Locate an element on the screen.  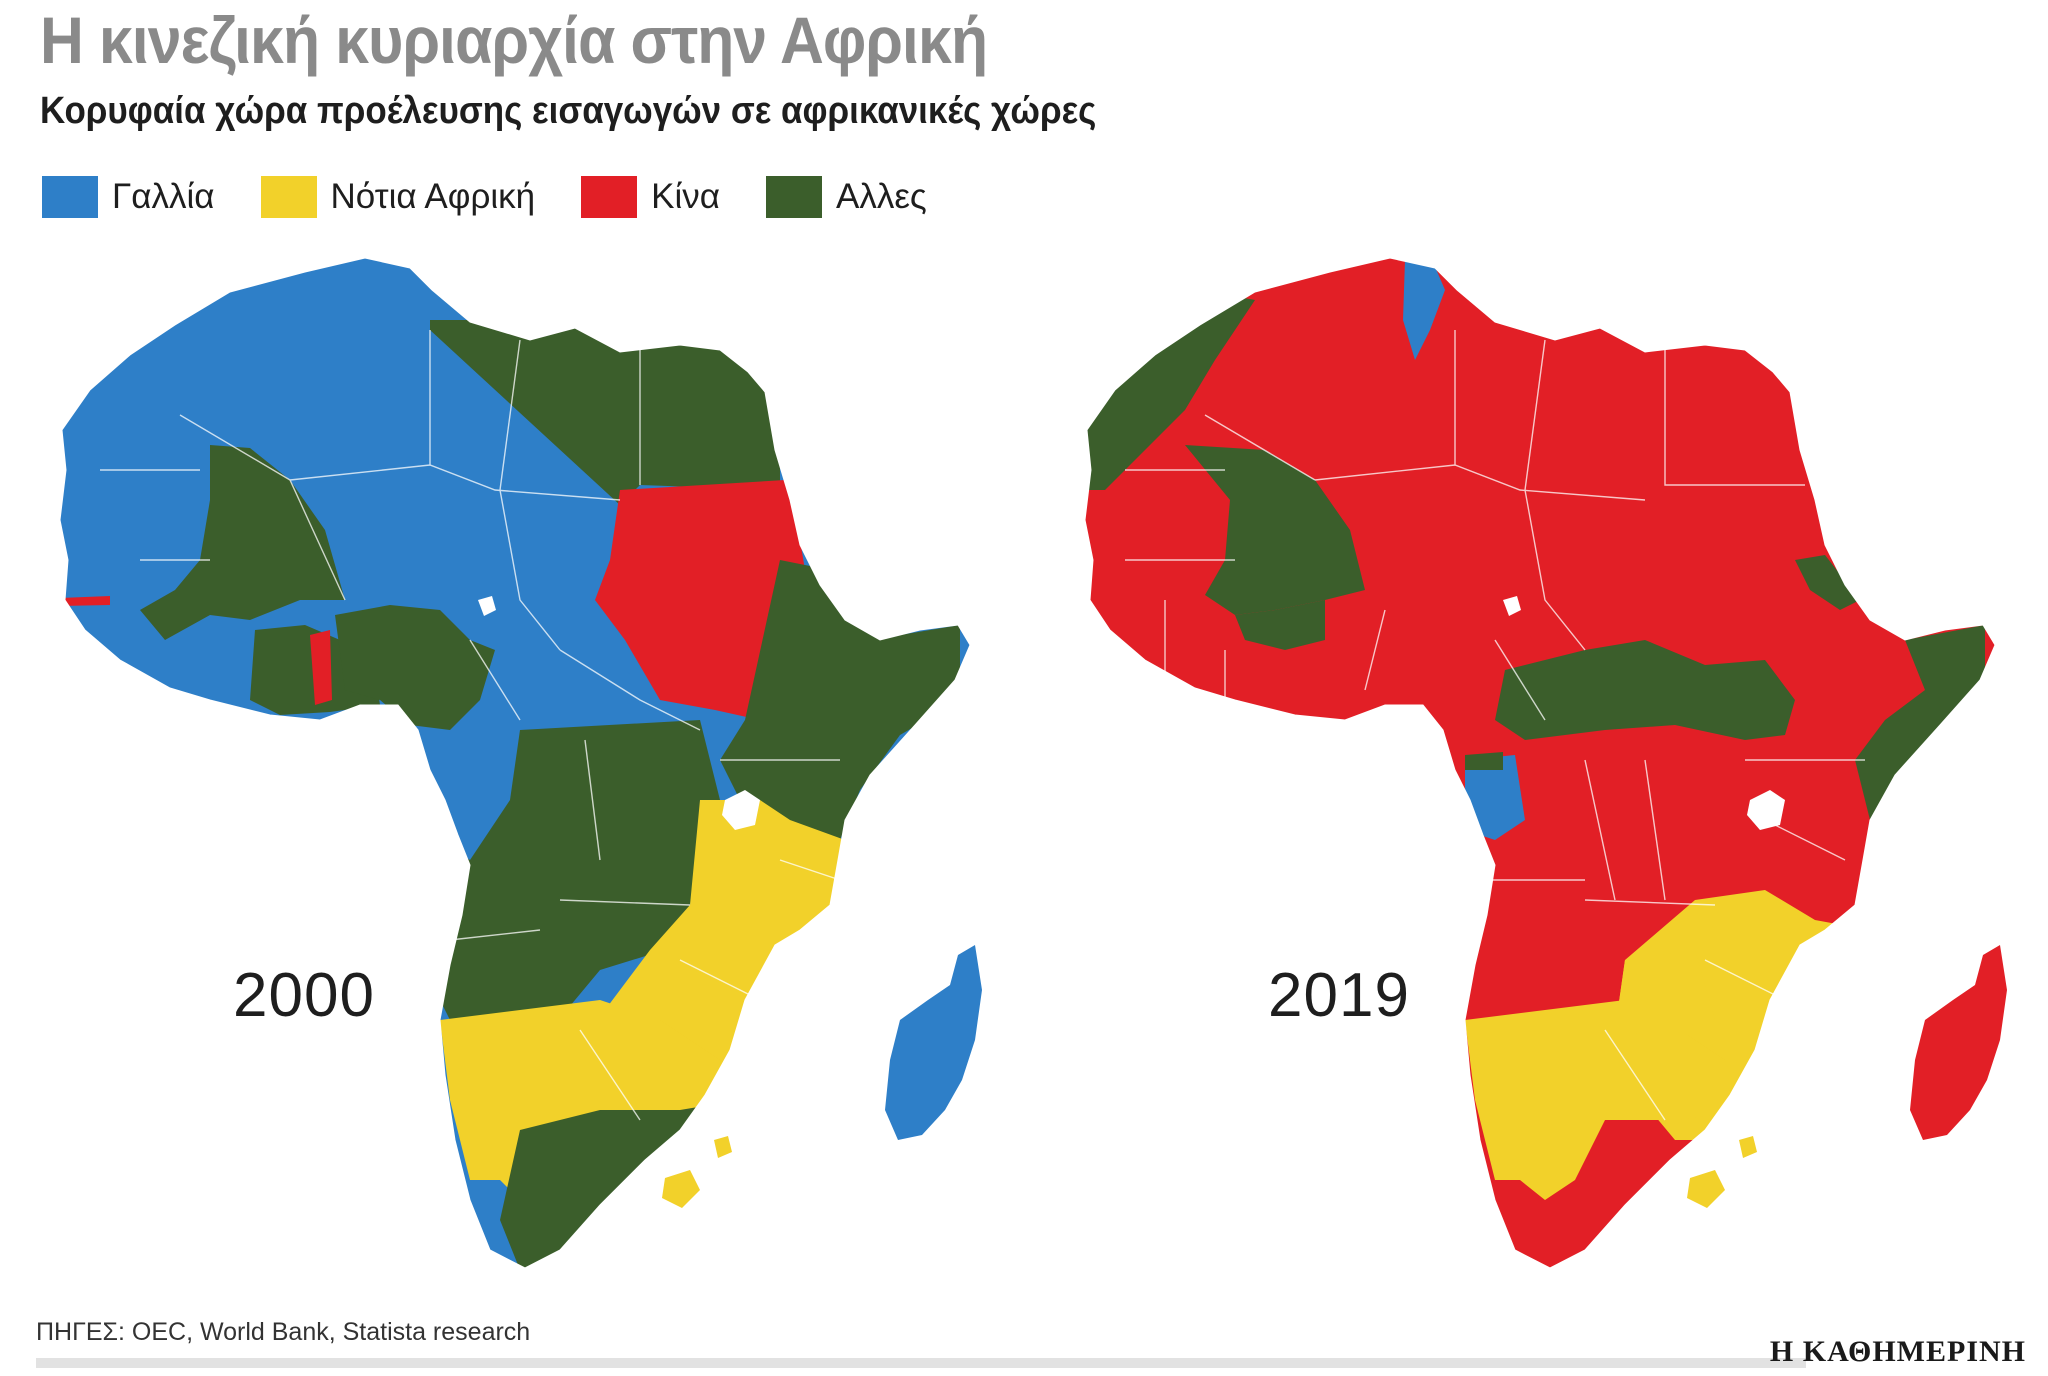
region-2019-eq-guinea-other is located at coordinates (1484, 761).